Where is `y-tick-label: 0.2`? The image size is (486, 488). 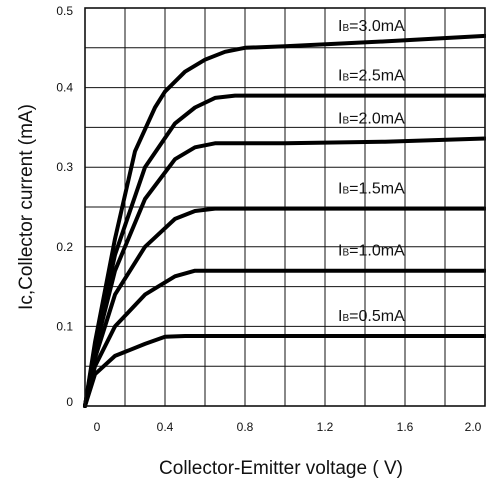 y-tick-label: 0.2 is located at coordinates (64, 247).